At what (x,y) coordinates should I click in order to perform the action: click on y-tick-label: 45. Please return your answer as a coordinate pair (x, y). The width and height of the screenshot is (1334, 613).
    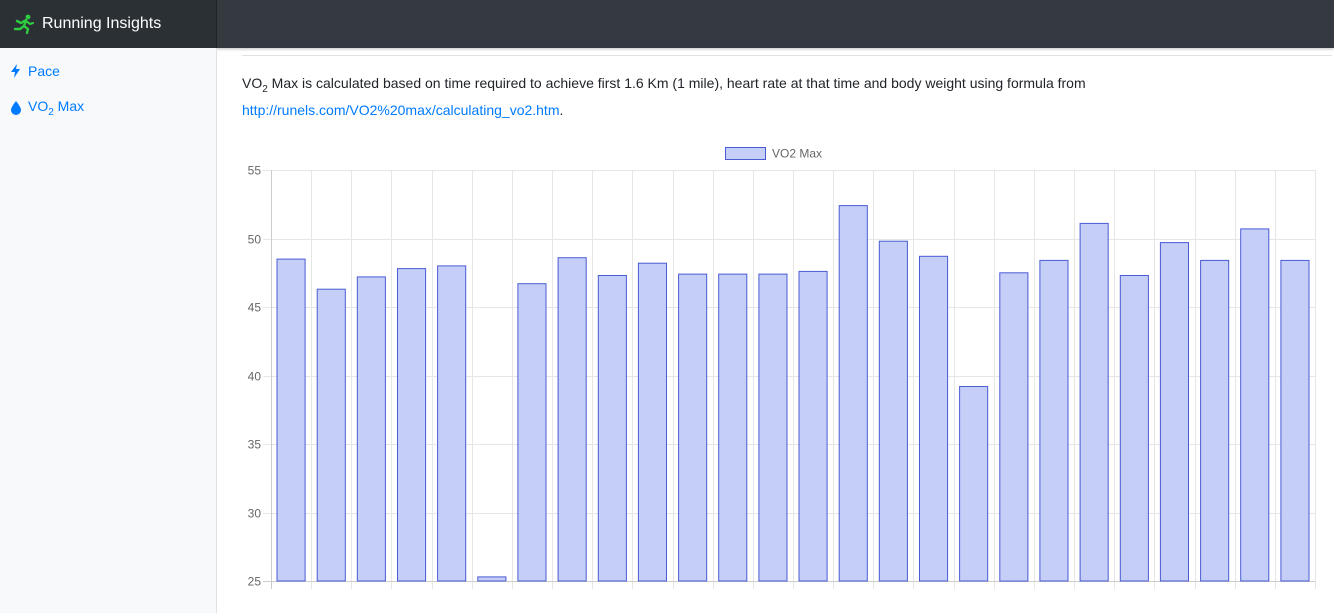
    Looking at the image, I should click on (255, 308).